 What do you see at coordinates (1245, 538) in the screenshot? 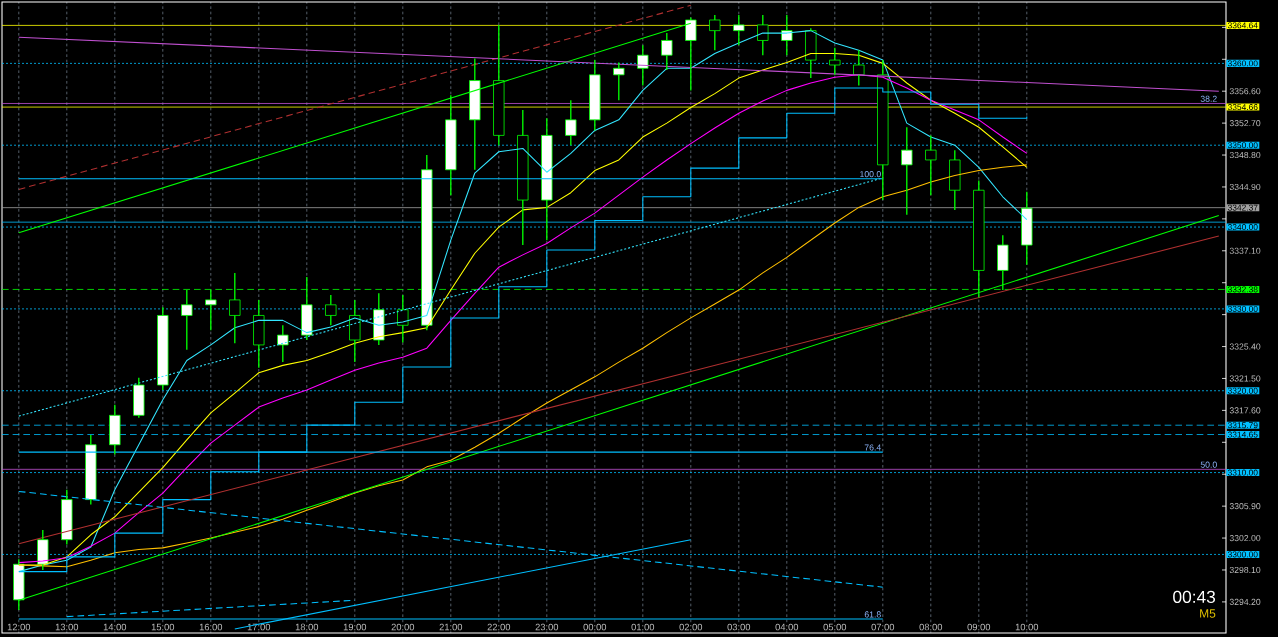
I see `y-tick-label: 3302.00` at bounding box center [1245, 538].